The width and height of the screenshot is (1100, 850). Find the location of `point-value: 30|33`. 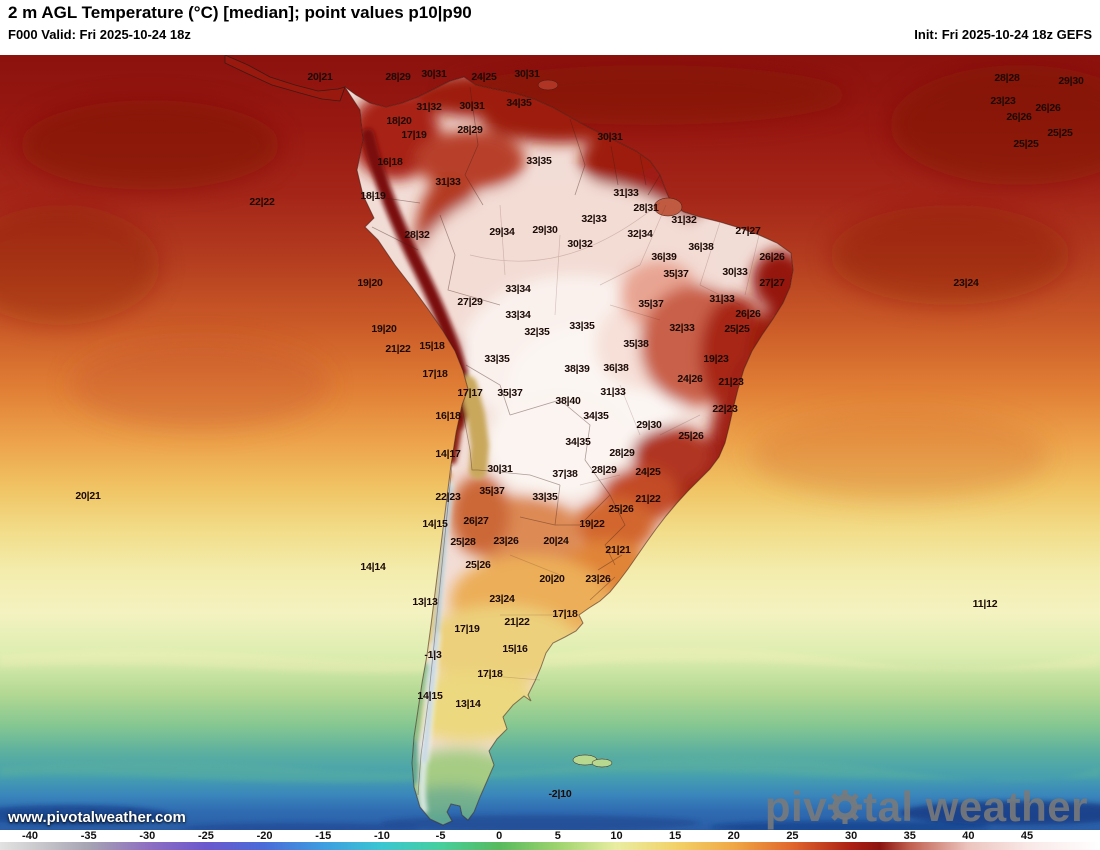

point-value: 30|33 is located at coordinates (735, 272).